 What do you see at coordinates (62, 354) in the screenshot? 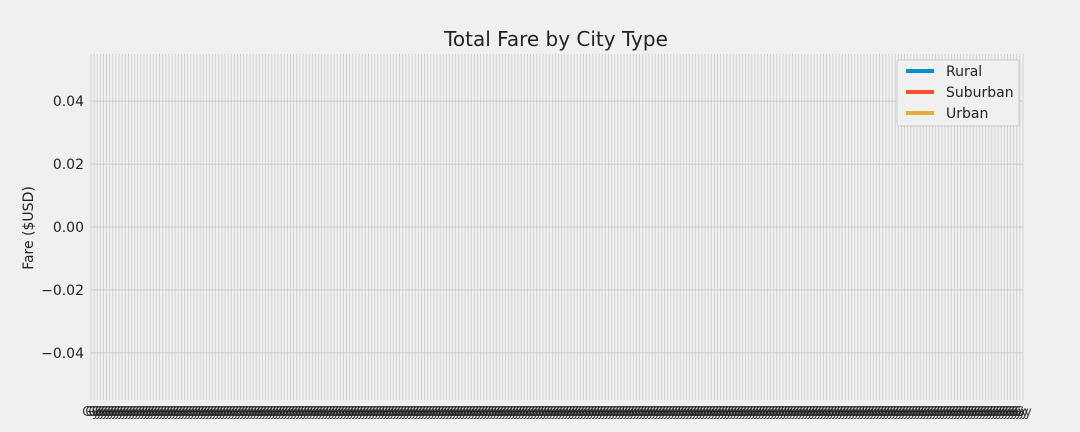
I see `y-tick-label: −0.04` at bounding box center [62, 354].